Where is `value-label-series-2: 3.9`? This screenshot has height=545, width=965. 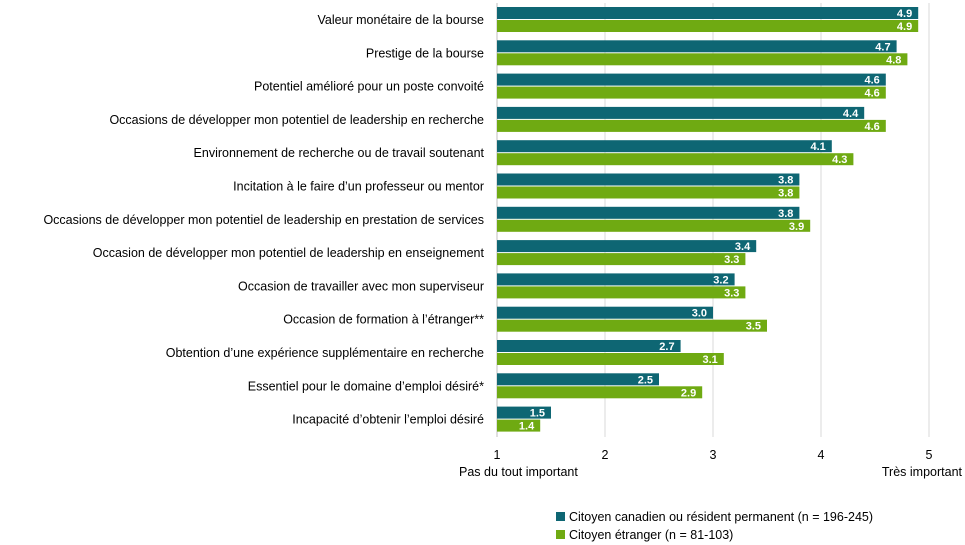
value-label-series-2: 3.9 is located at coordinates (796, 227).